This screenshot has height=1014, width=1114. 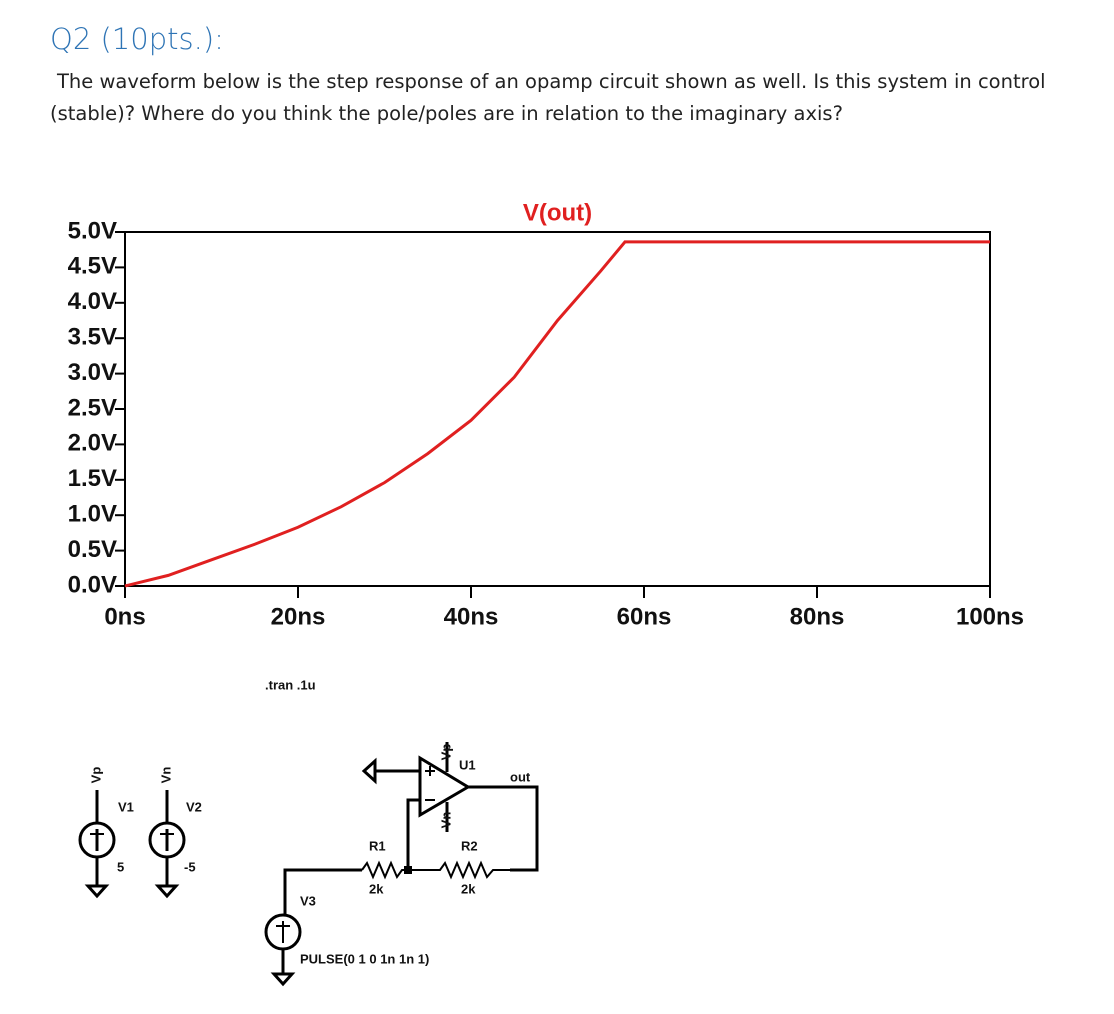 What do you see at coordinates (92, 266) in the screenshot?
I see `y-tick-label: 4.5V` at bounding box center [92, 266].